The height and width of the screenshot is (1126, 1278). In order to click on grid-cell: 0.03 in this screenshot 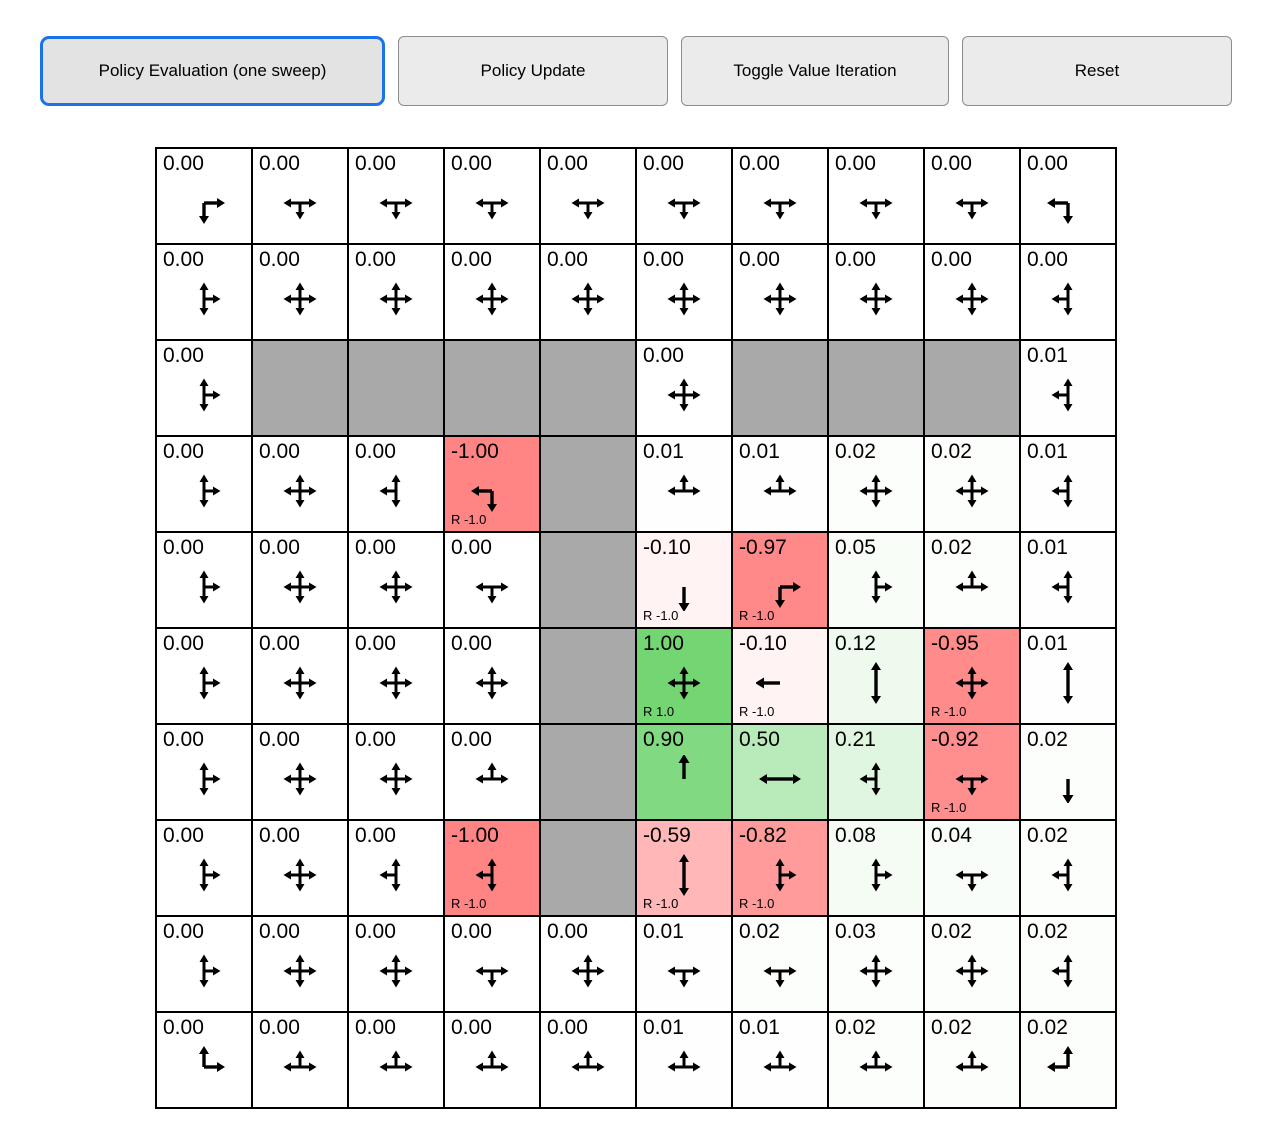, I will do `click(876, 964)`.